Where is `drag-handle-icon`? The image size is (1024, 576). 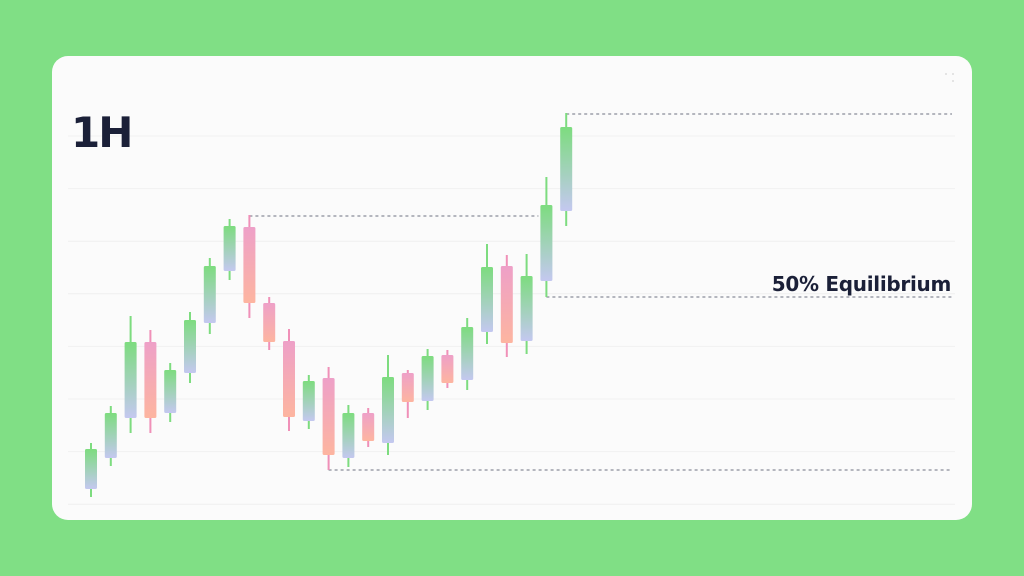
drag-handle-icon is located at coordinates (949, 77).